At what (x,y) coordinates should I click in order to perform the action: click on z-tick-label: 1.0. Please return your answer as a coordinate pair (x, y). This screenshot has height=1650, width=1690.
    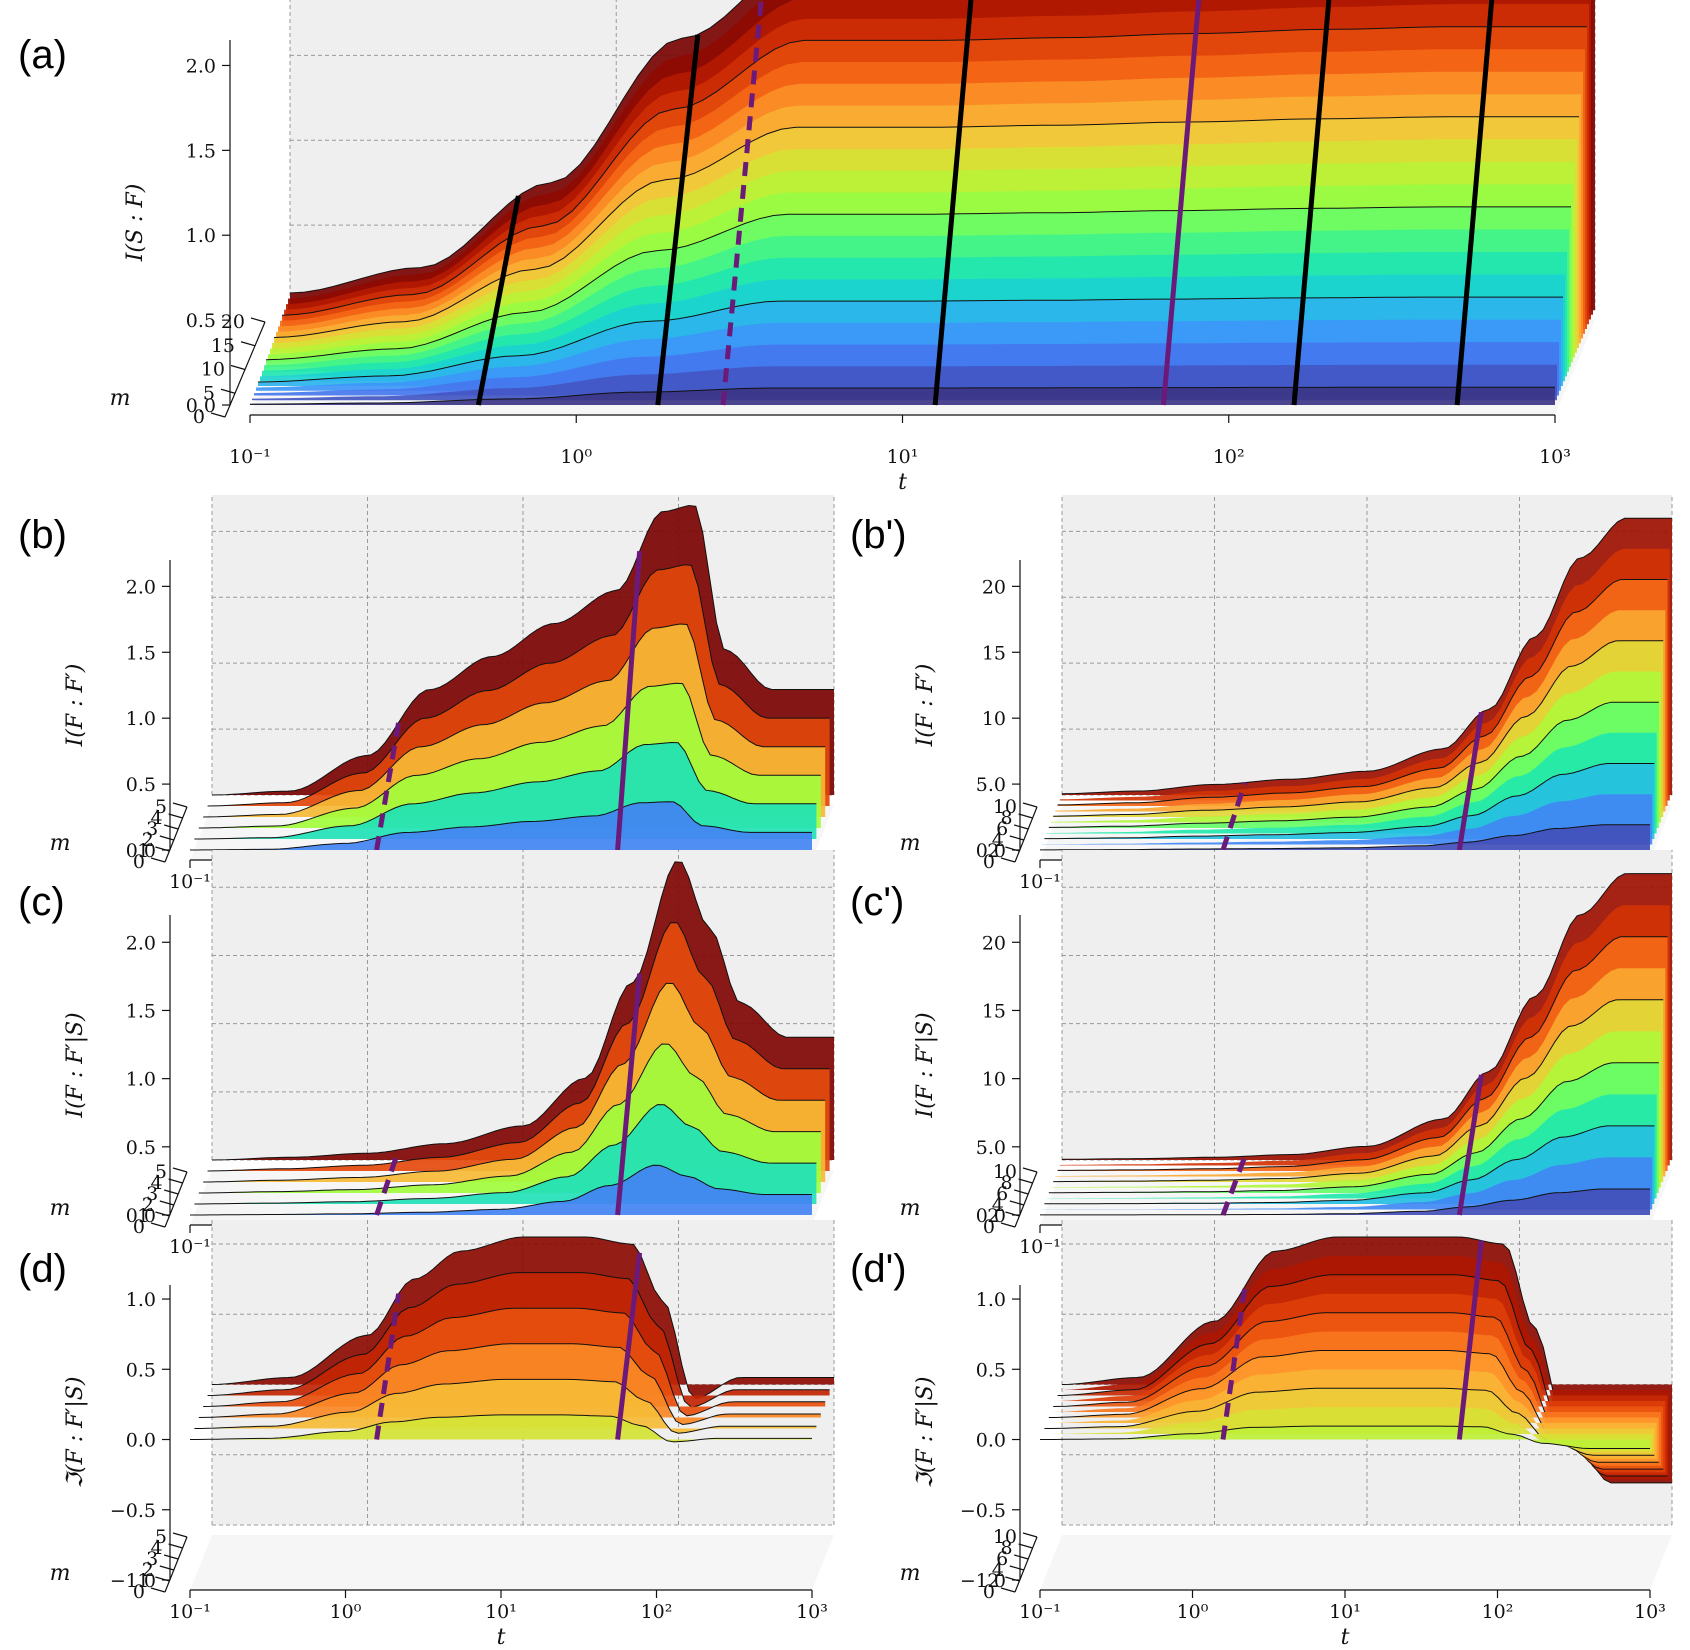
    Looking at the image, I should click on (201, 236).